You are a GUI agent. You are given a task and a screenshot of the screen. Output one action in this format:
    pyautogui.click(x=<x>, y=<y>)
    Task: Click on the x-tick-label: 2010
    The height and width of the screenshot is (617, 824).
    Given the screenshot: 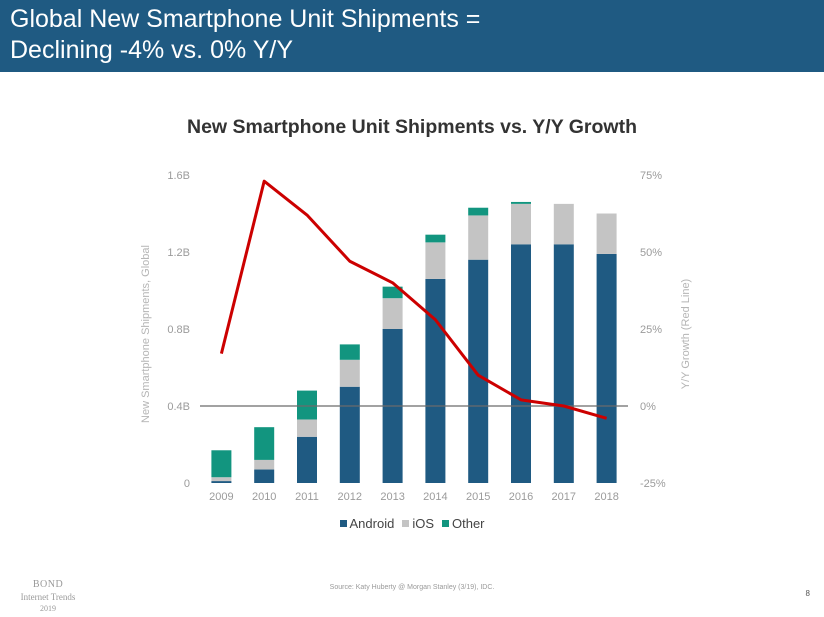 What is the action you would take?
    pyautogui.click(x=264, y=497)
    